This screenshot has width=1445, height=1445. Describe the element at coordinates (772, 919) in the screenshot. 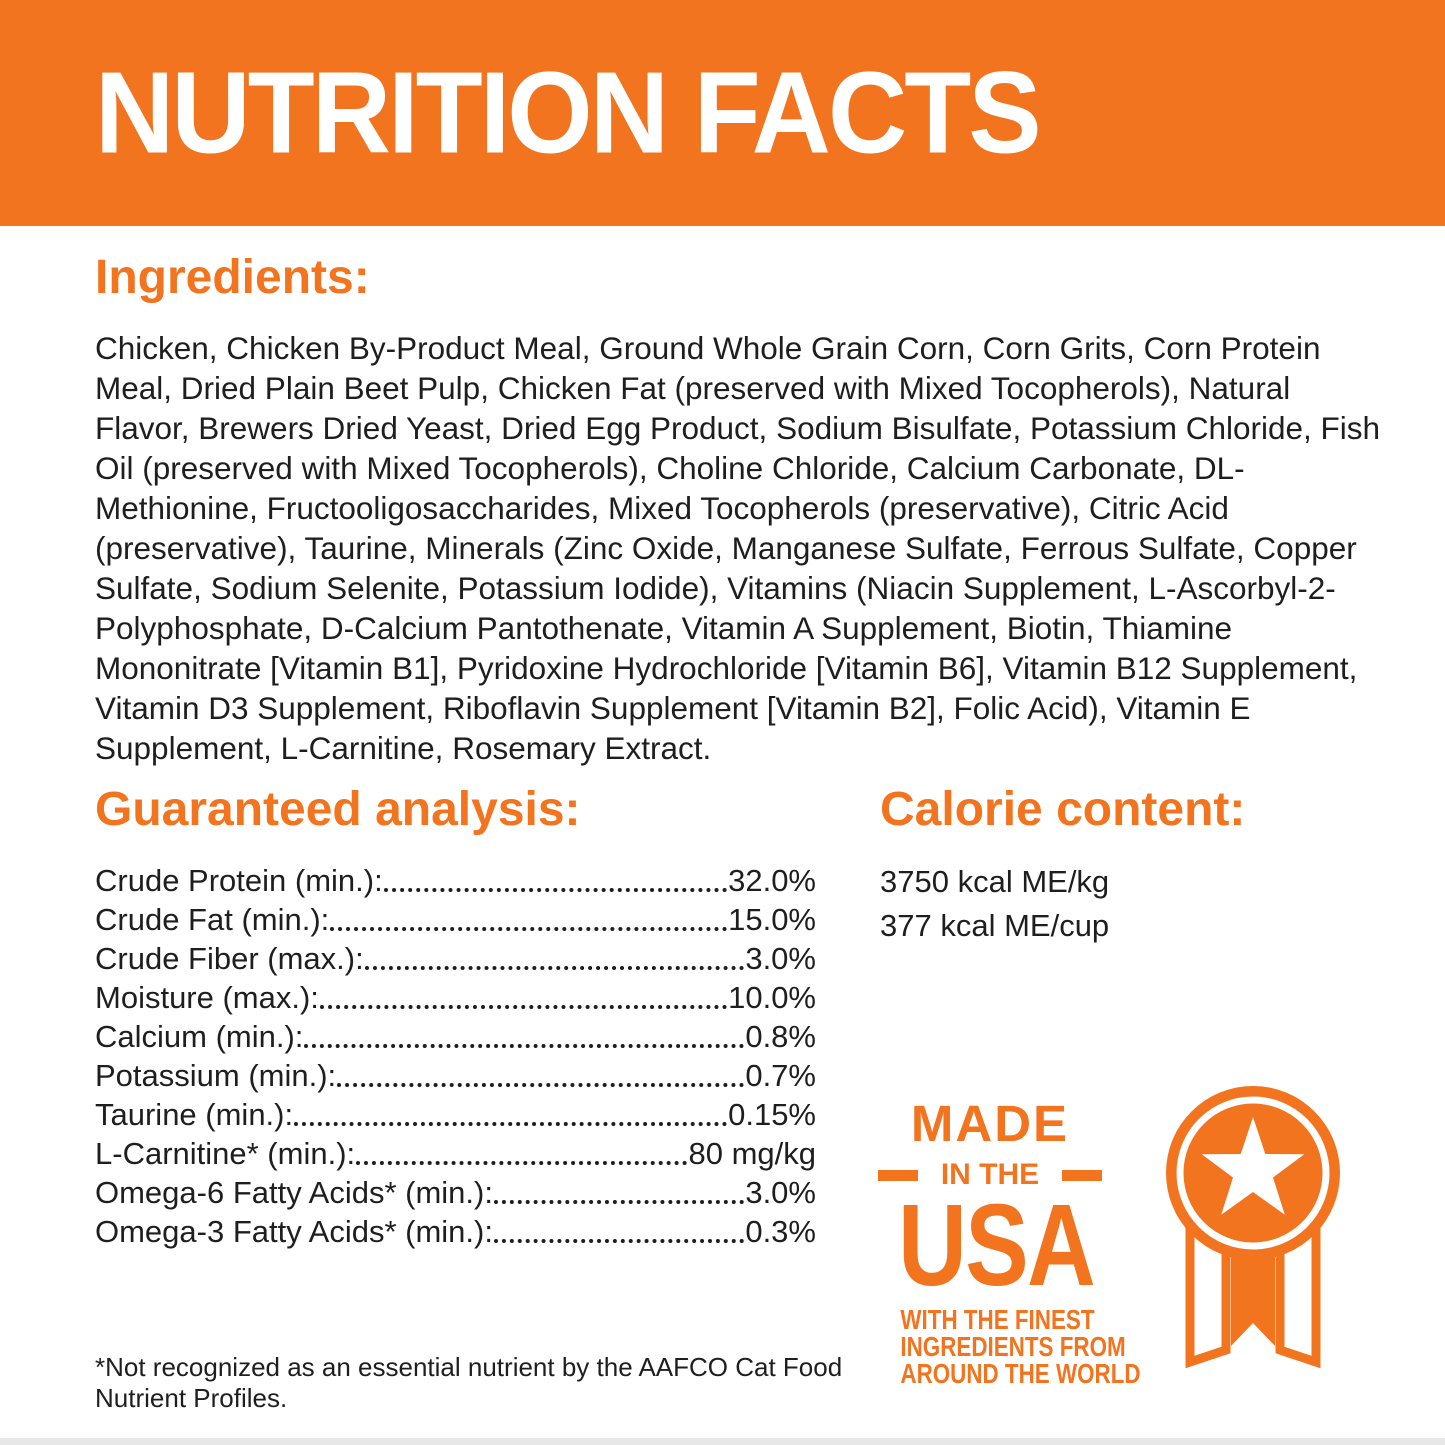

I see `nutrient-value: 15.0%` at that location.